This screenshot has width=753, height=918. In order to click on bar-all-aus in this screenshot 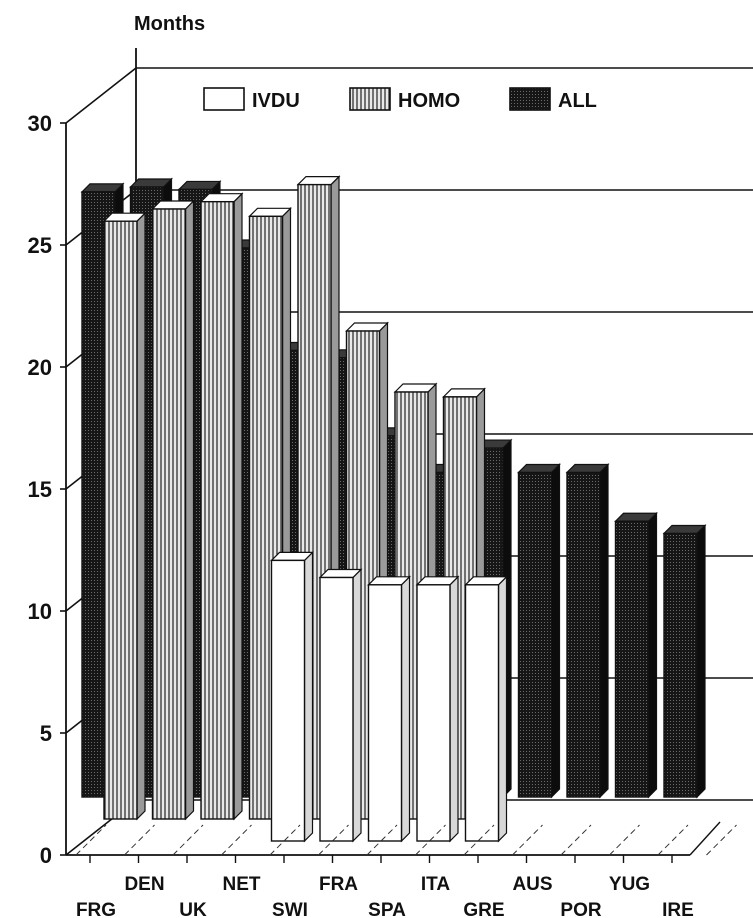, I will do `click(539, 631)`.